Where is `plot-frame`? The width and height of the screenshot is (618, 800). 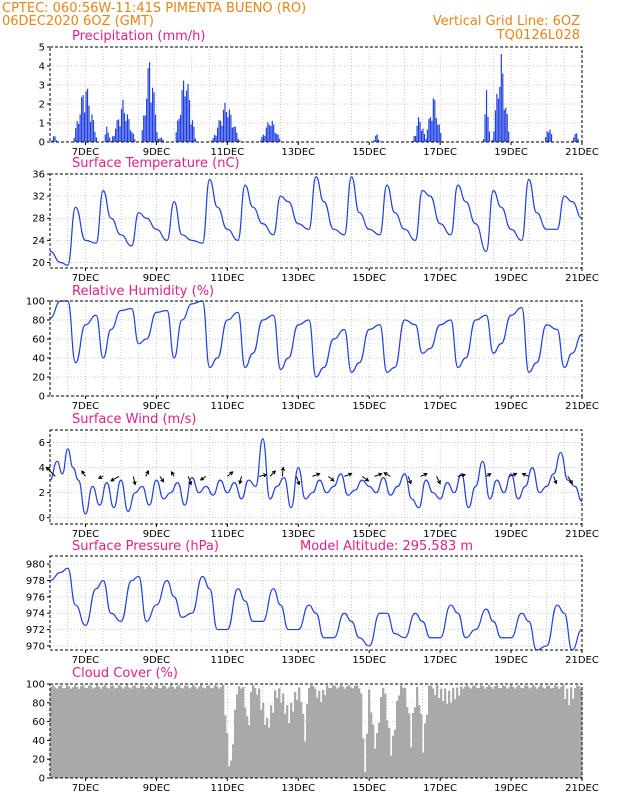
plot-frame is located at coordinates (316, 731).